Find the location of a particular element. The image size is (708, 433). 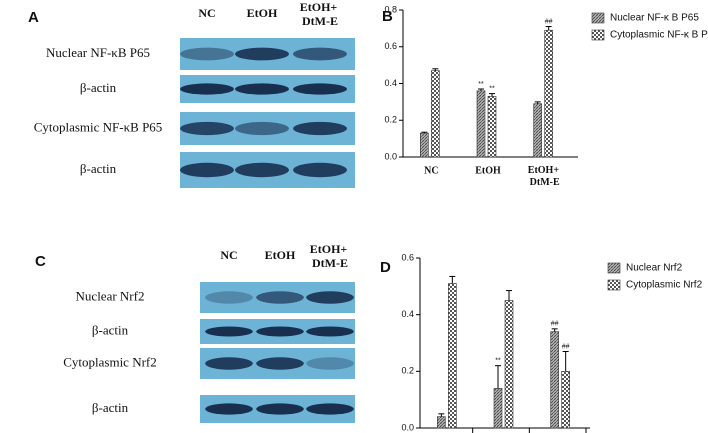

row-label: Cytoplasmic Nrf2 is located at coordinates (110, 361).